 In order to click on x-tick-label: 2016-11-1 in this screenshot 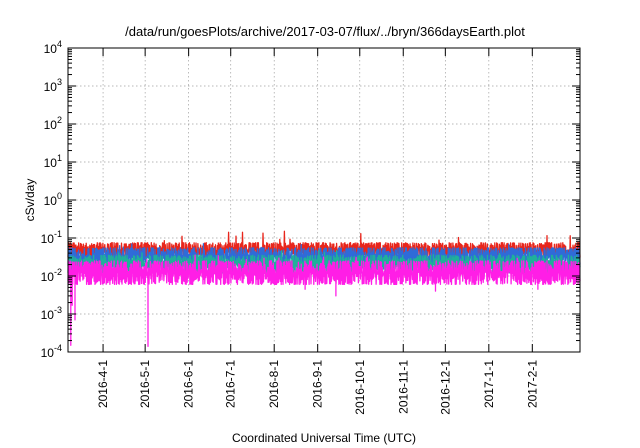, I will do `click(403, 387)`.